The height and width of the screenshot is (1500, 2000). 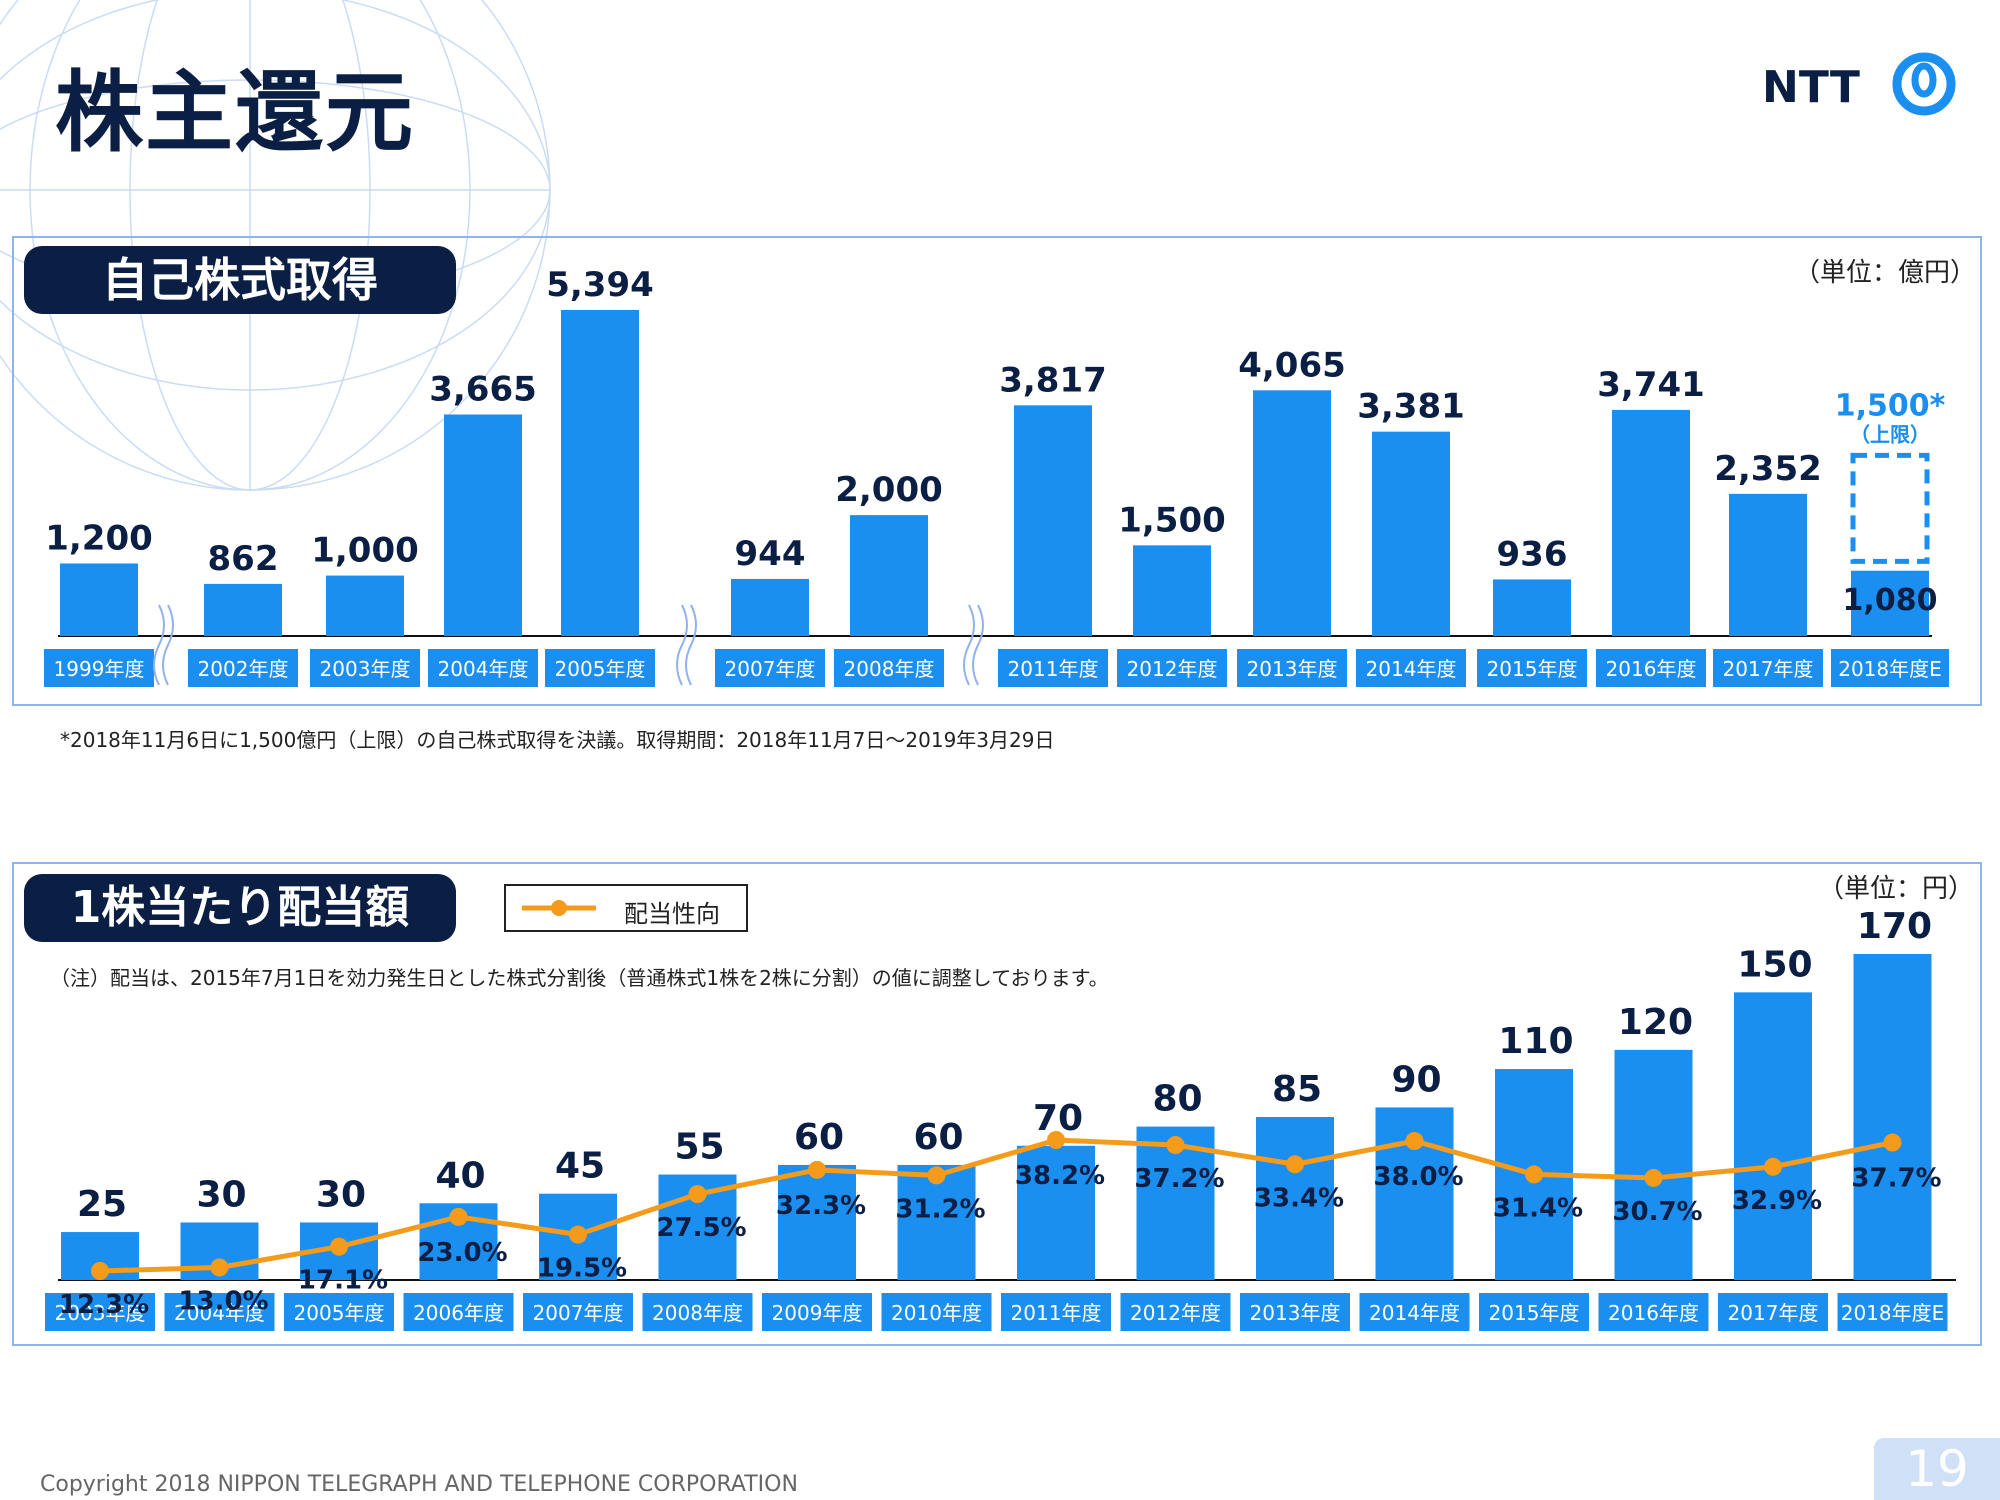 I want to click on buyback-category-label: 1999年度, so click(x=99, y=669).